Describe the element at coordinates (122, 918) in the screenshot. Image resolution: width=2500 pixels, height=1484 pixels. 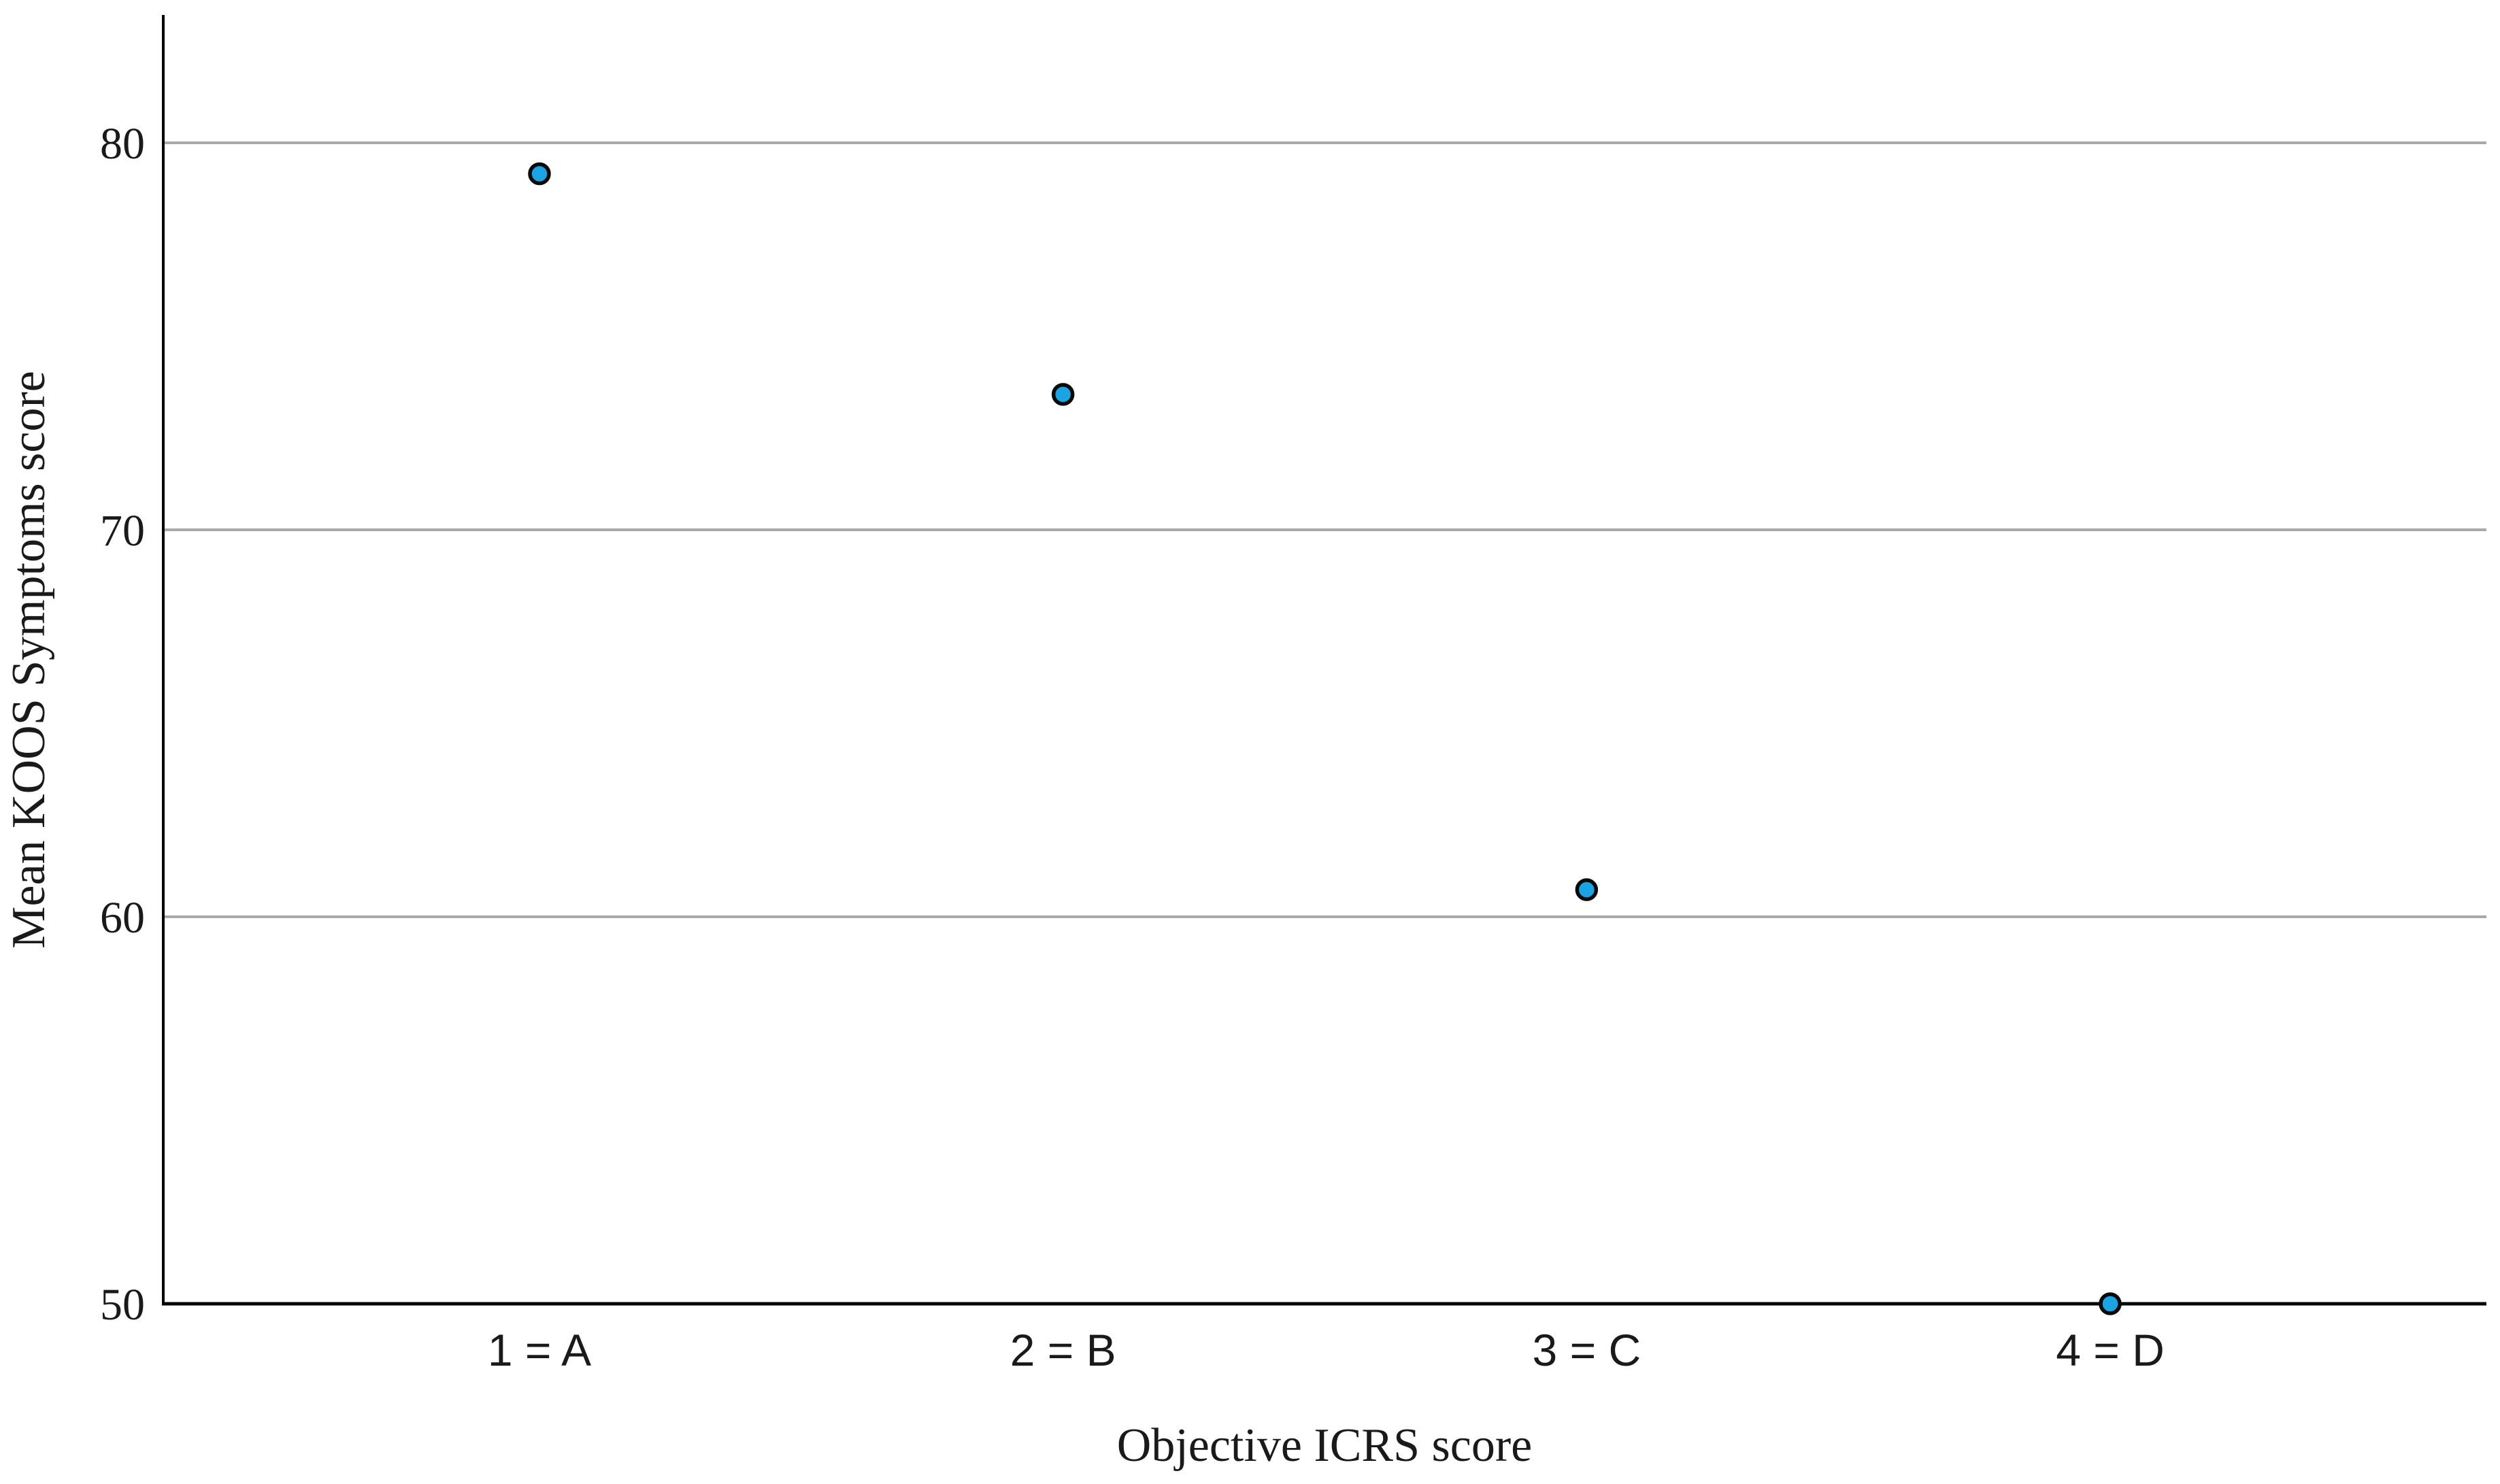
I see `y-tick-label-60: 60` at that location.